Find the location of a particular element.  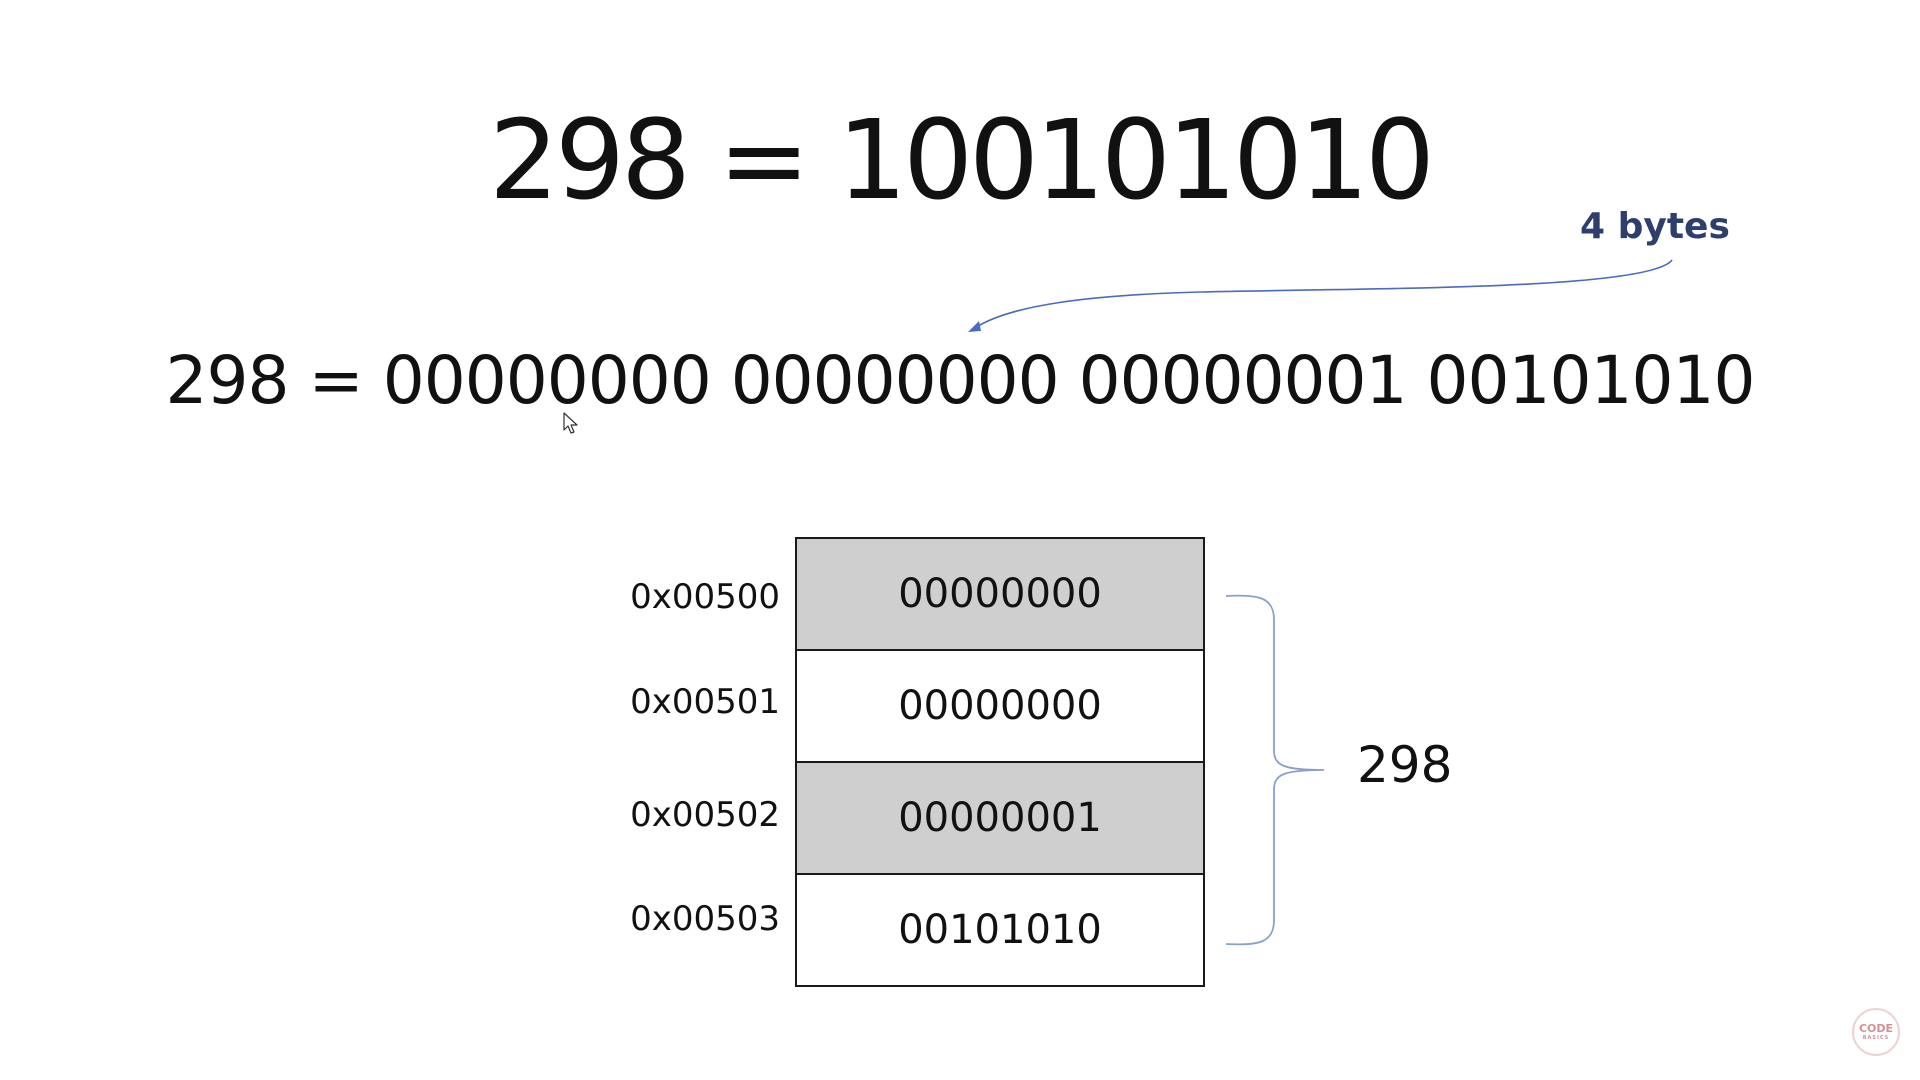

memory-address-label: 0x00502 is located at coordinates (705, 815).